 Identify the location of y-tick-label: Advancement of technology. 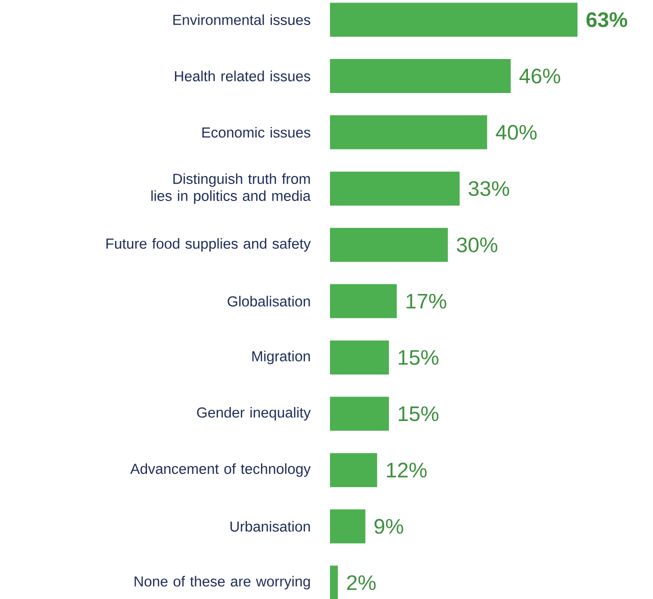
(220, 470).